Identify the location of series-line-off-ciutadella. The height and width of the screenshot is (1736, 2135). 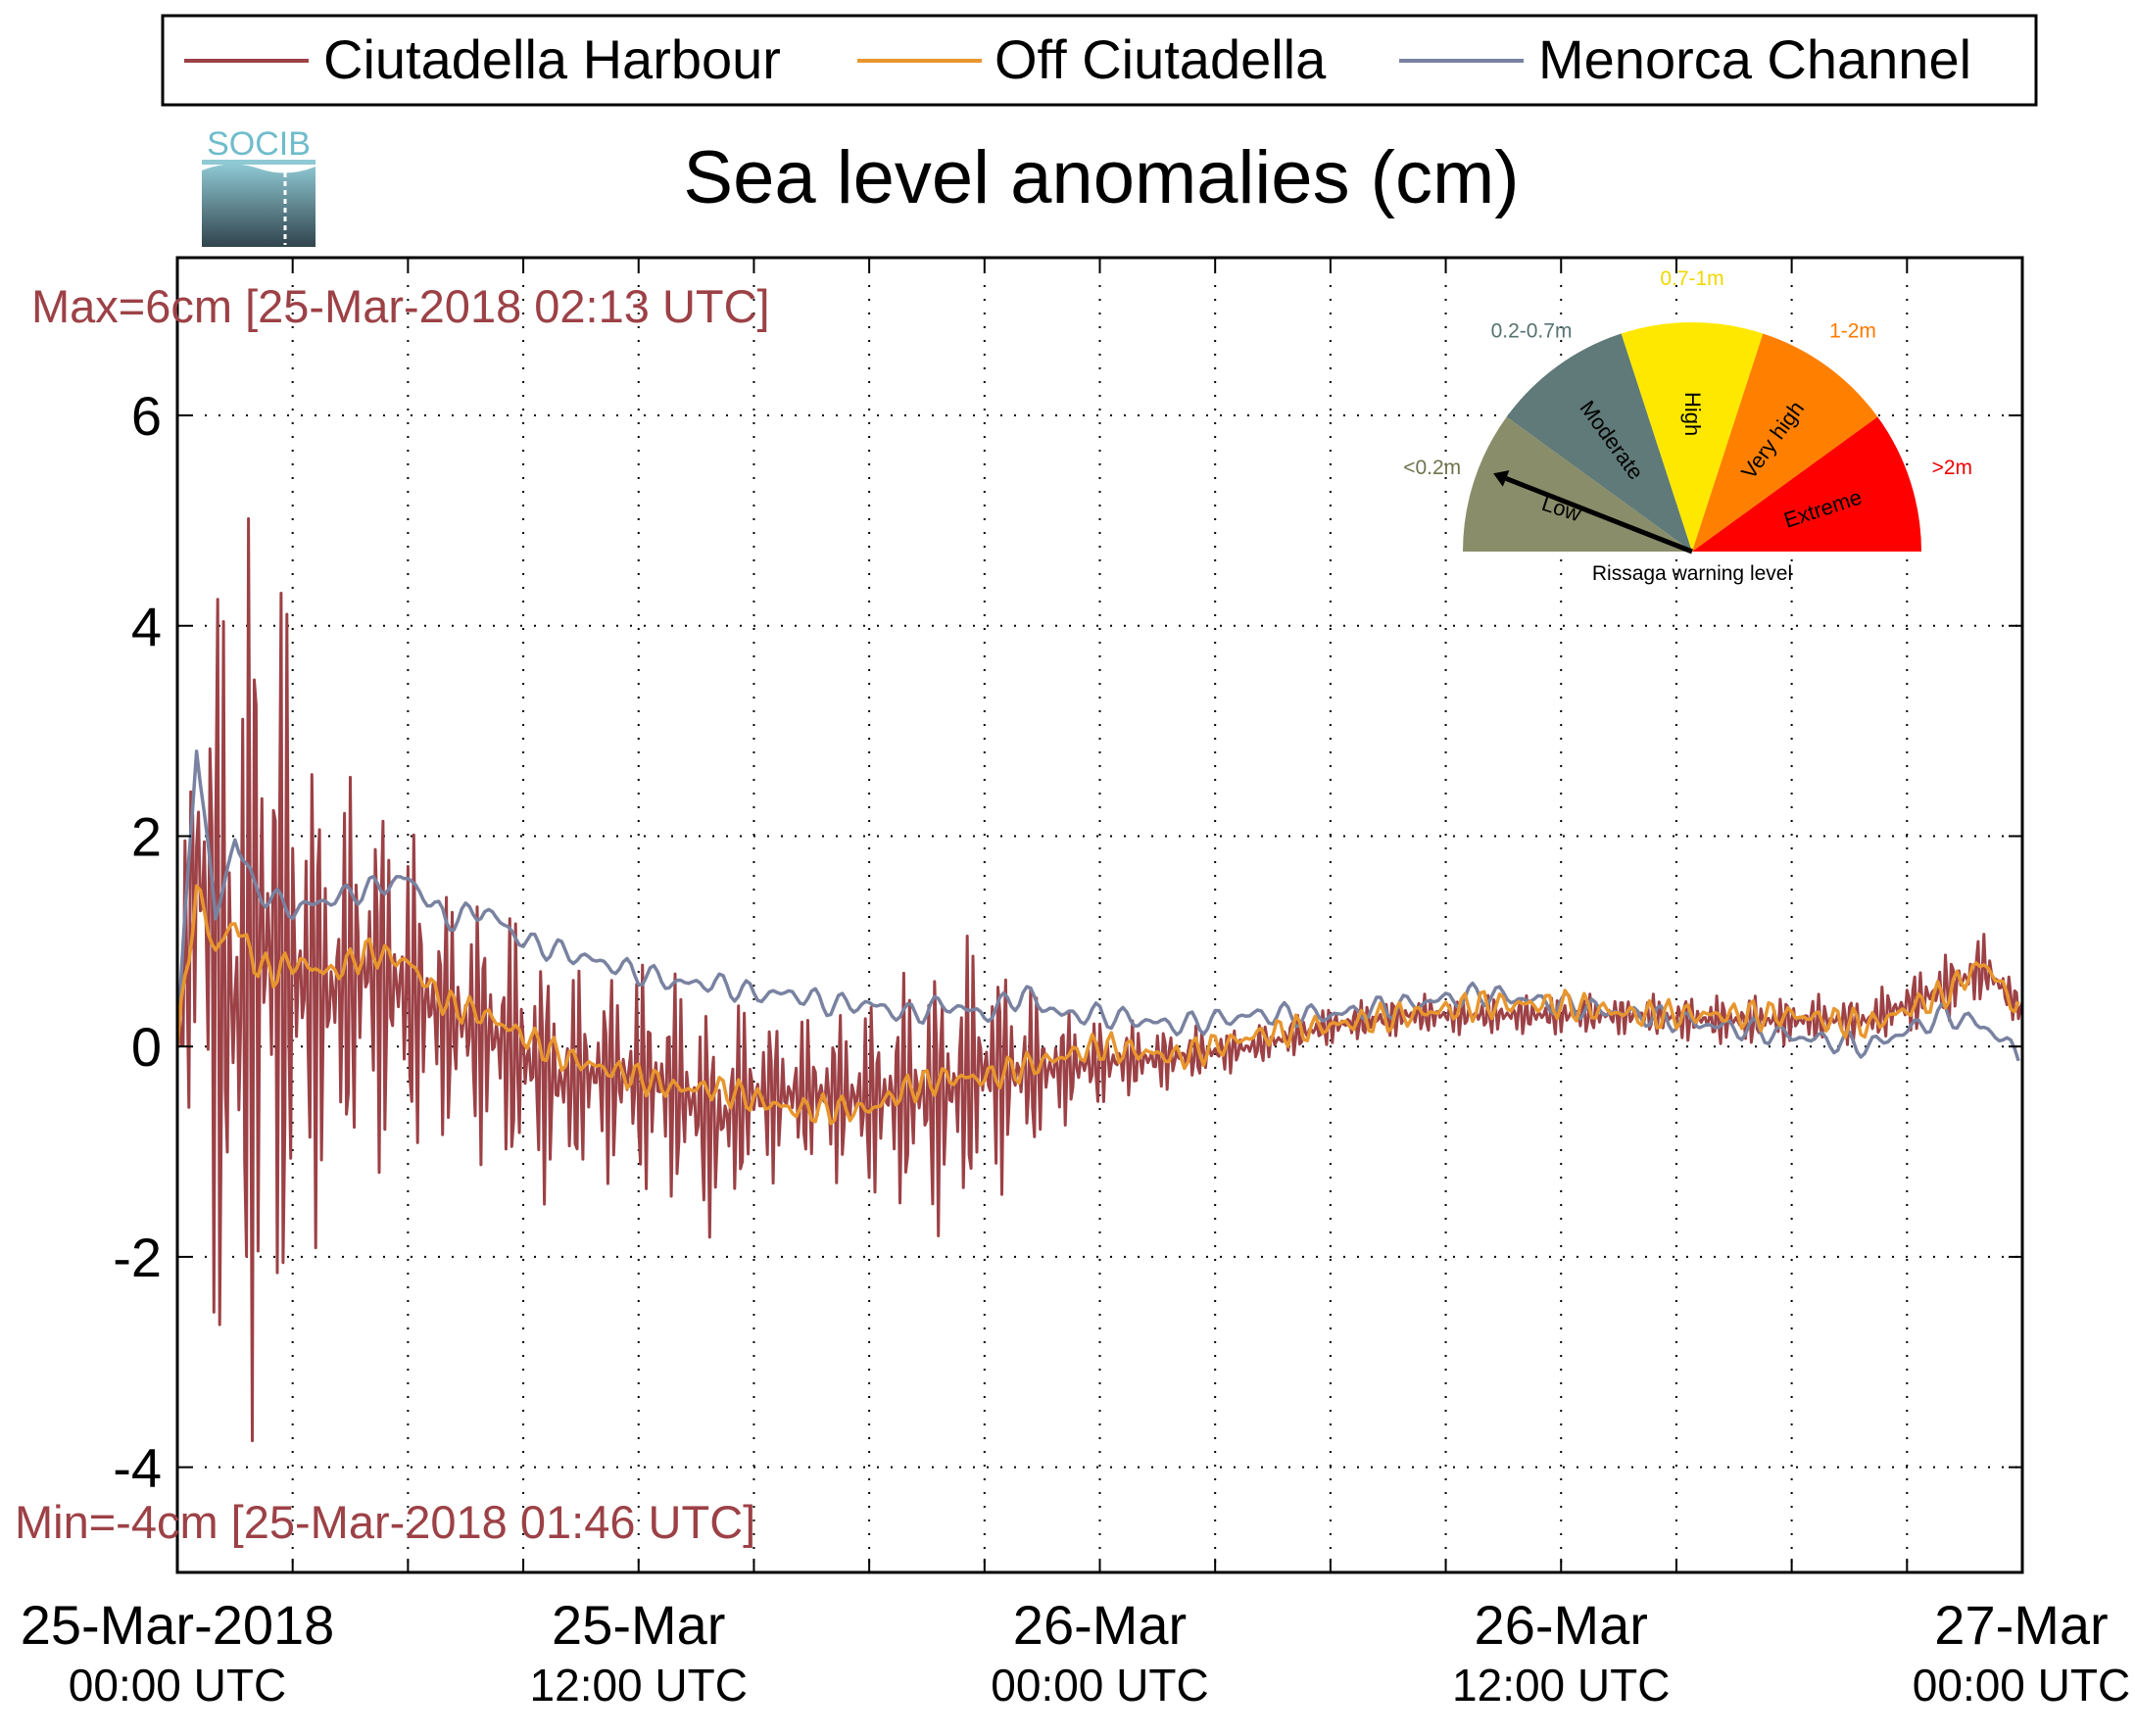
(1098, 1005).